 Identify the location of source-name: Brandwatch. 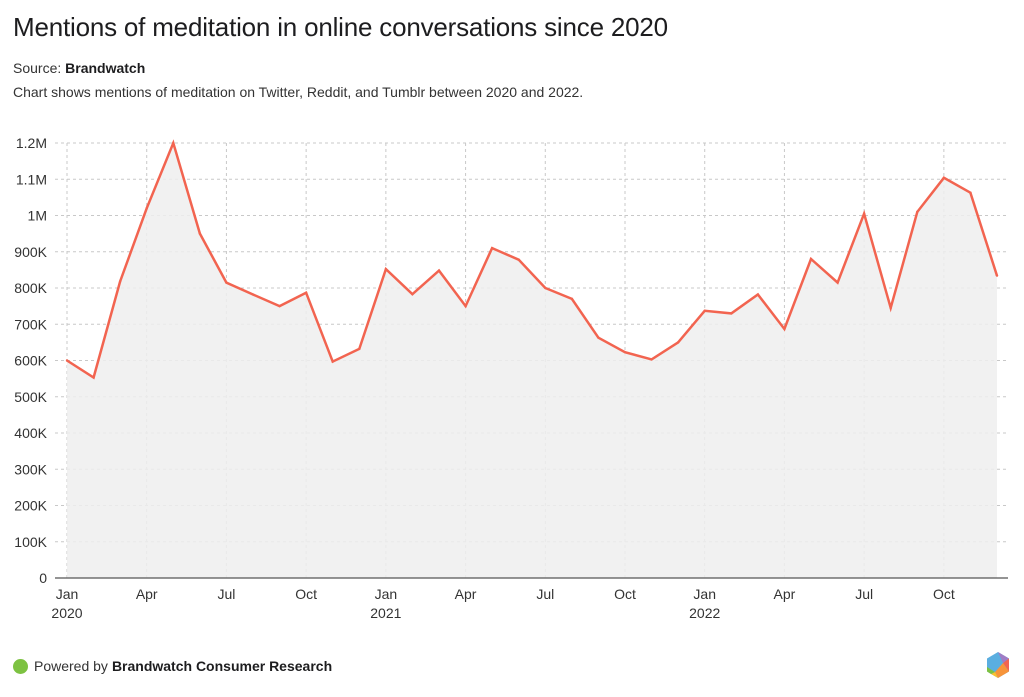
(105, 68).